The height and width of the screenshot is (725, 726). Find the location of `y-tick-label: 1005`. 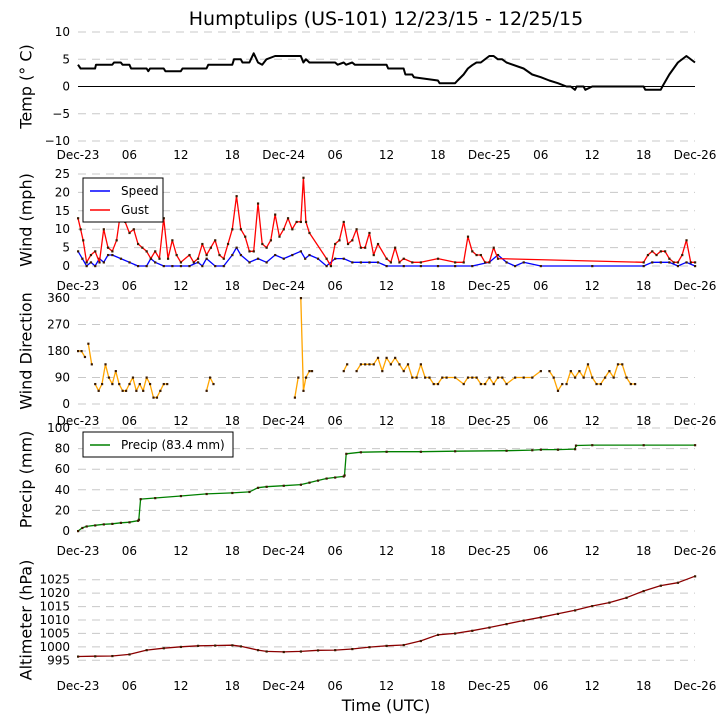

y-tick-label: 1005 is located at coordinates (54, 633).